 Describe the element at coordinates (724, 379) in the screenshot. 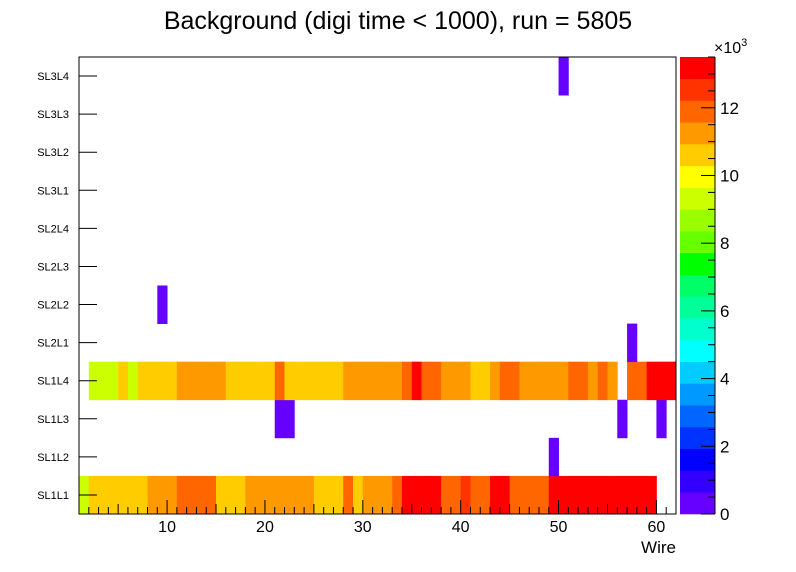

I see `z-tick-label: 4` at that location.